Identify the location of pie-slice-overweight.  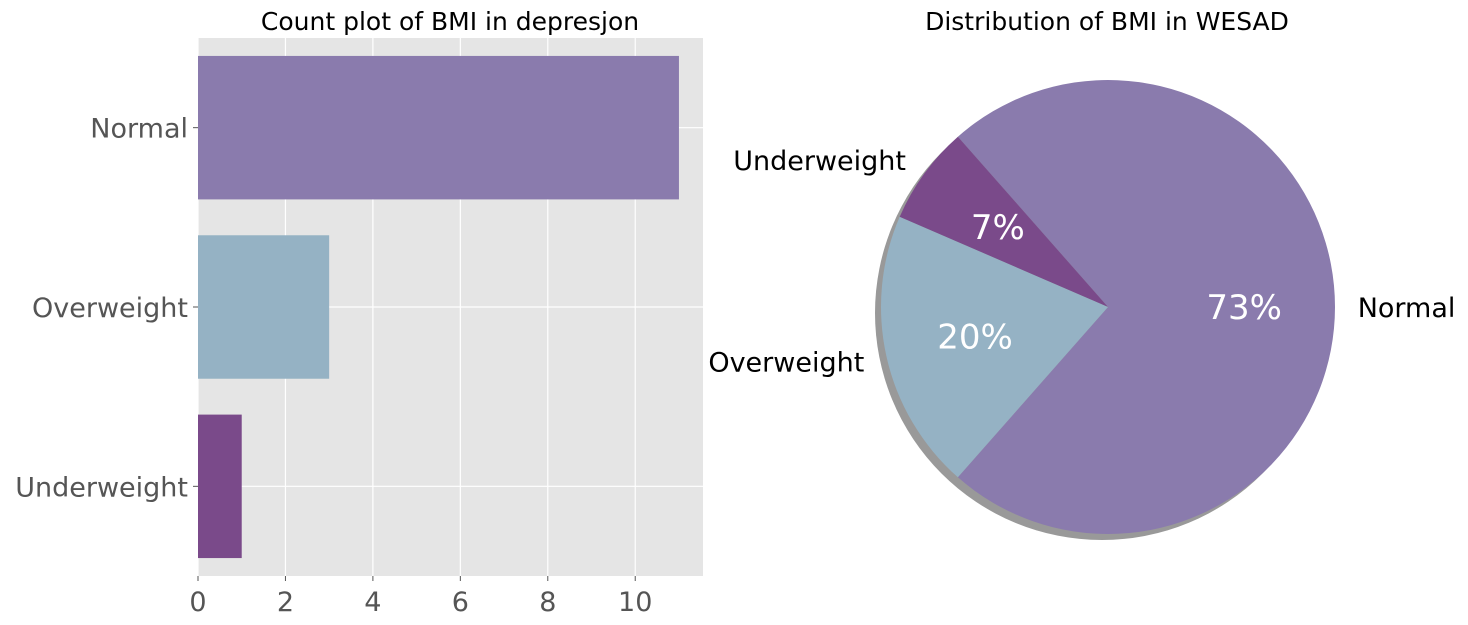
(994, 347).